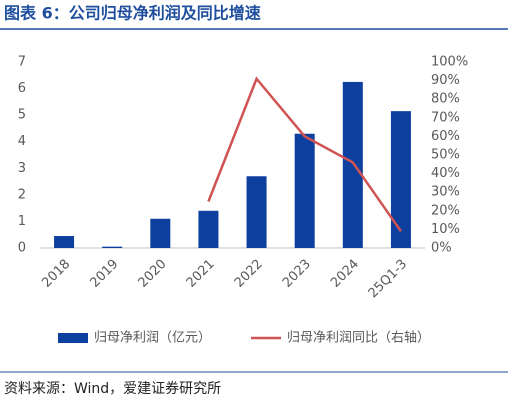  What do you see at coordinates (112, 389) in the screenshot?
I see `source: 资料来源：Wind，爱建证券研究所` at bounding box center [112, 389].